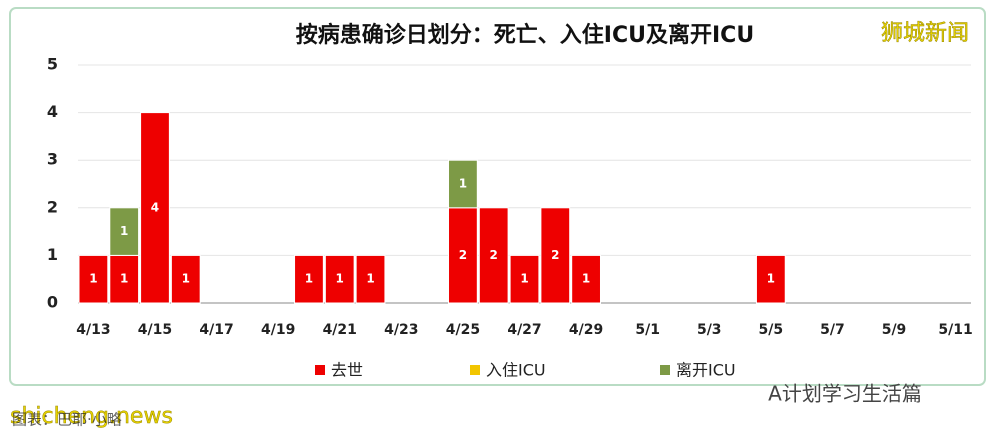  What do you see at coordinates (52, 159) in the screenshot?
I see `y-tick-label: 3` at bounding box center [52, 159].